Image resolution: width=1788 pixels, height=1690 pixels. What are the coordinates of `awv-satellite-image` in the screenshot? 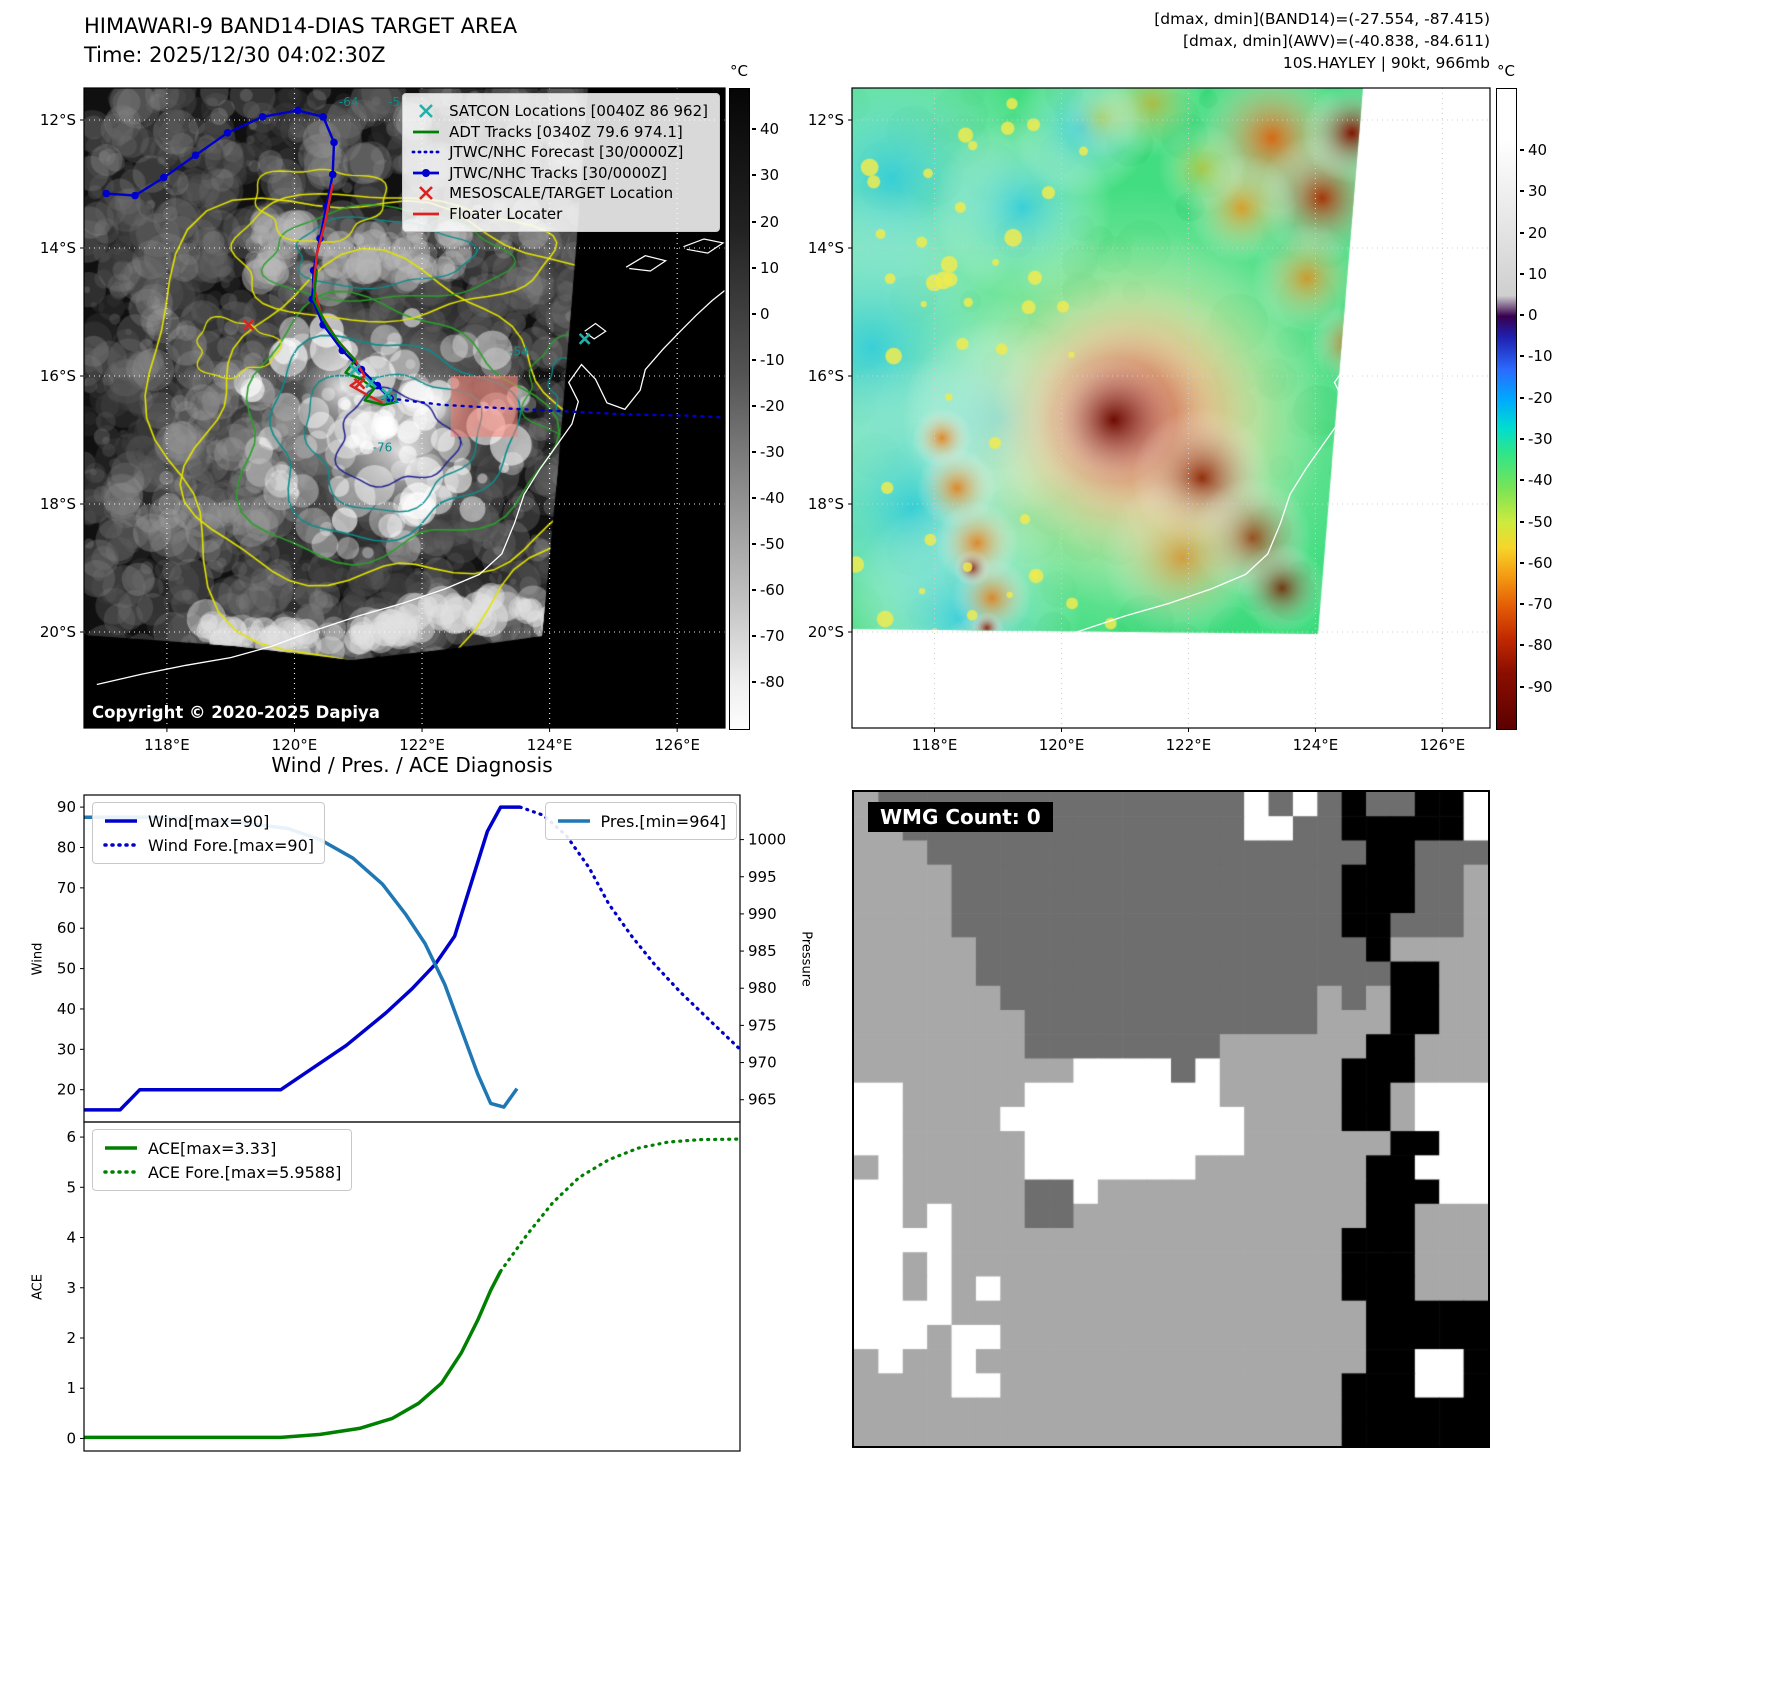 It's located at (1171, 408).